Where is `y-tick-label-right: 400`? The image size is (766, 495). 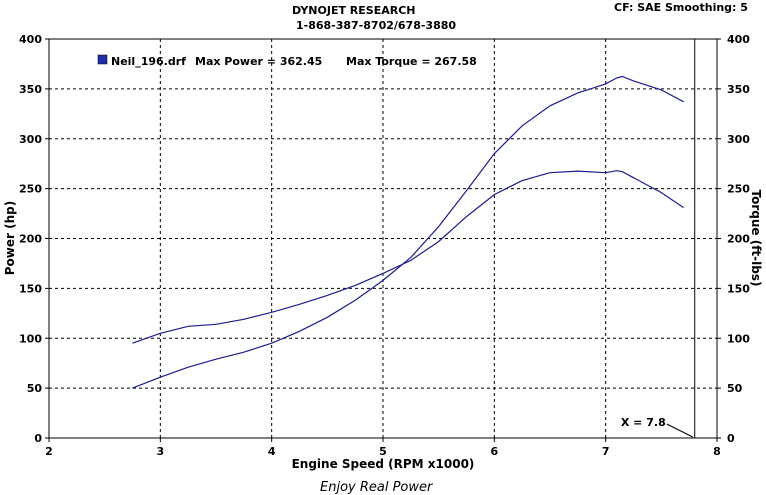 y-tick-label-right: 400 is located at coordinates (738, 39).